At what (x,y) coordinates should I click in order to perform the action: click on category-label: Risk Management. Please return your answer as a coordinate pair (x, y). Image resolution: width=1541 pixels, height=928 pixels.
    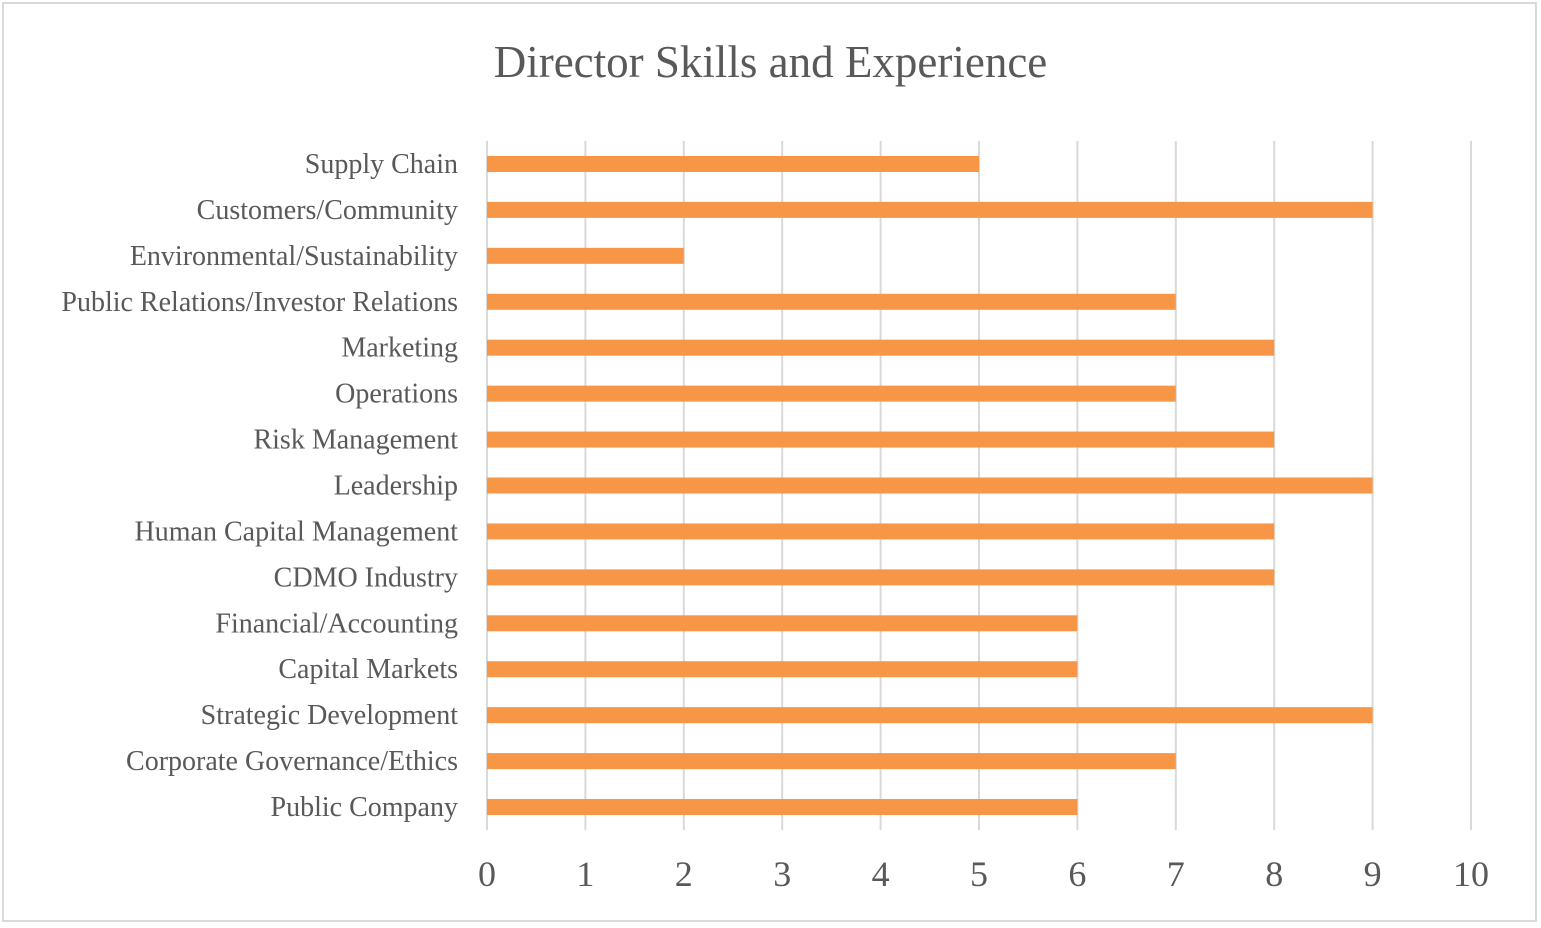
    Looking at the image, I should click on (355, 440).